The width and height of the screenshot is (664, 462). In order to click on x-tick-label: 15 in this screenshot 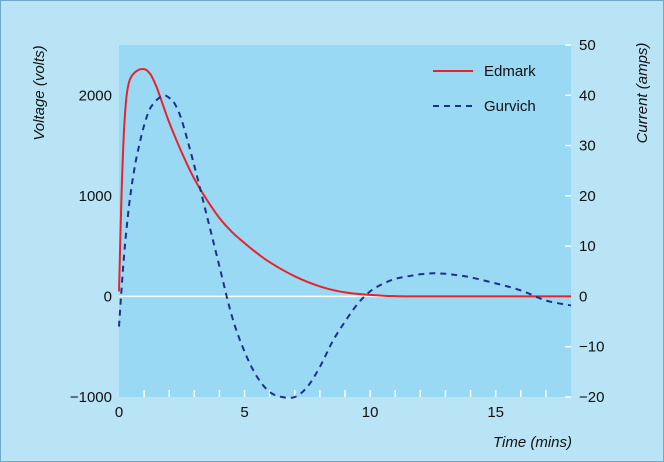, I will do `click(495, 412)`.